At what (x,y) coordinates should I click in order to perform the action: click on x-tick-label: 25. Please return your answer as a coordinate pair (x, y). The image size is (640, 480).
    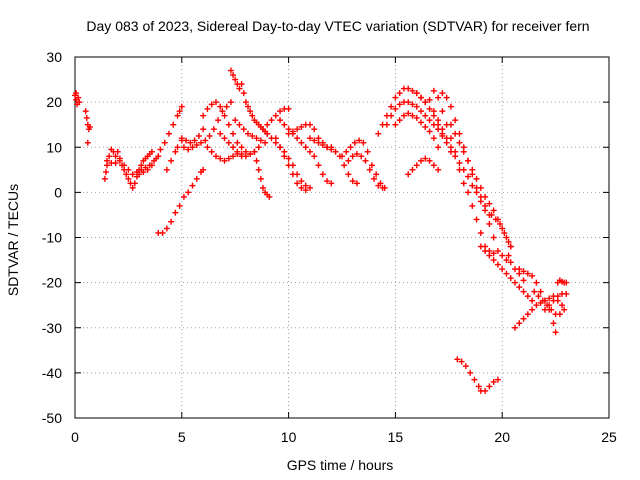
    Looking at the image, I should click on (609, 437).